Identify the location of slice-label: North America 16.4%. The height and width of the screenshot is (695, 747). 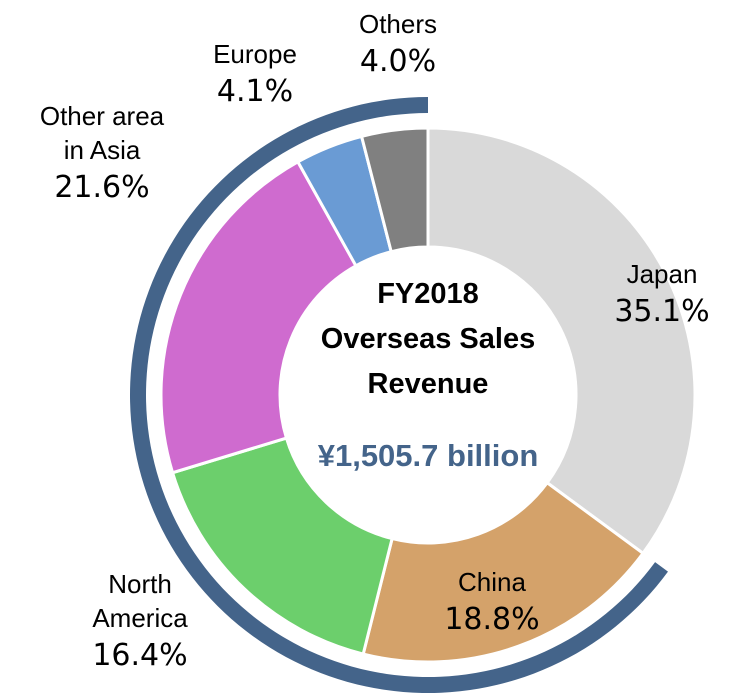
(139, 621).